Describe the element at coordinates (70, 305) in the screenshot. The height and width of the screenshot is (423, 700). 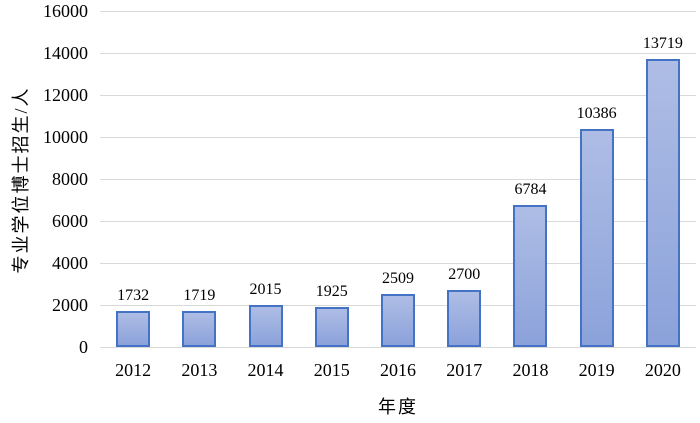
I see `y-tick-label: 2000` at that location.